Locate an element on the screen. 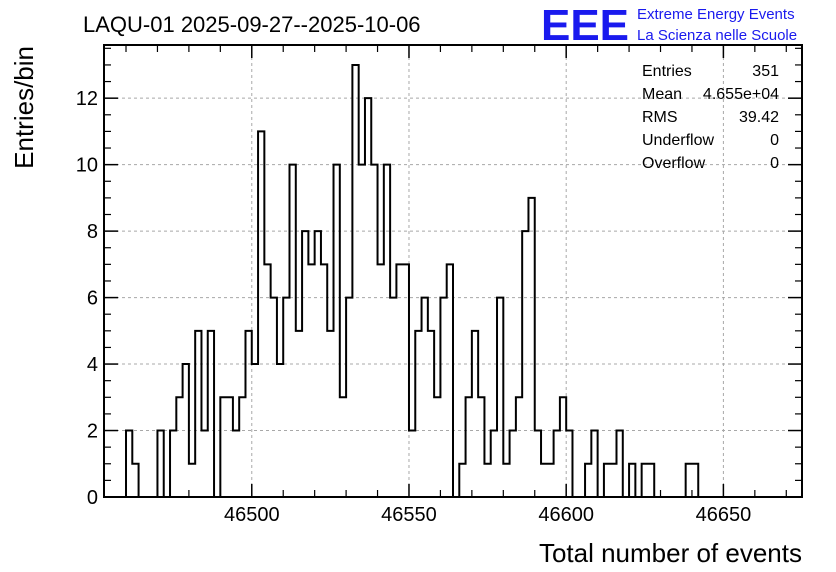 Image resolution: width=836 pixels, height=572 pixels. stat-value: 39.42 is located at coordinates (759, 117).